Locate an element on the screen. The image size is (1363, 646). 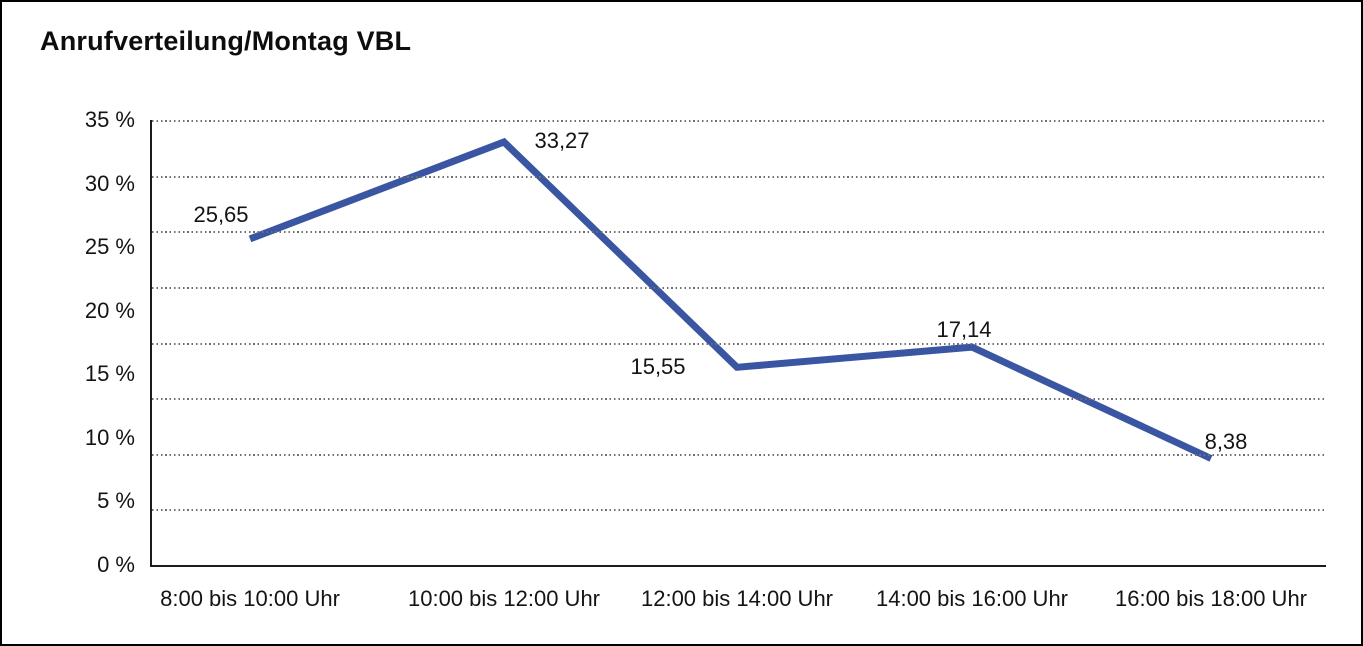
chart-title: Anrufverteilung/Montag VBL is located at coordinates (226, 41).